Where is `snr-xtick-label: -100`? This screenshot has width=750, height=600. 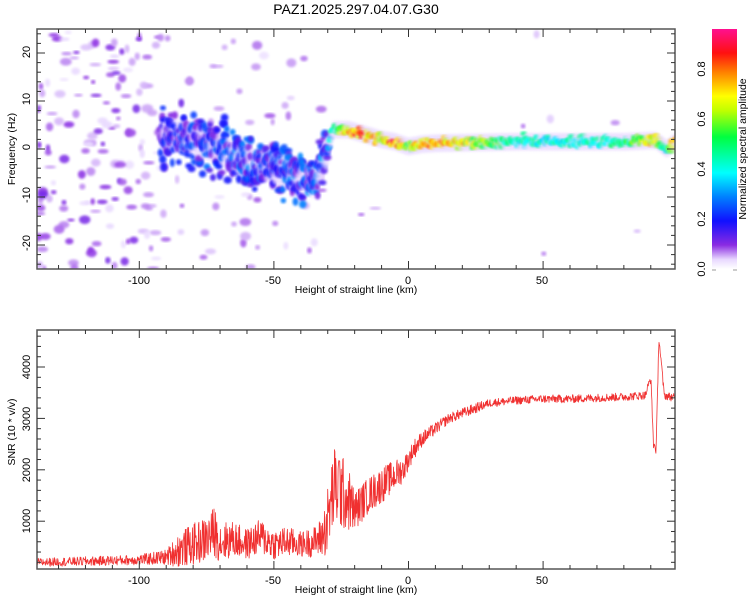
snr-xtick-label: -100 is located at coordinates (139, 581).